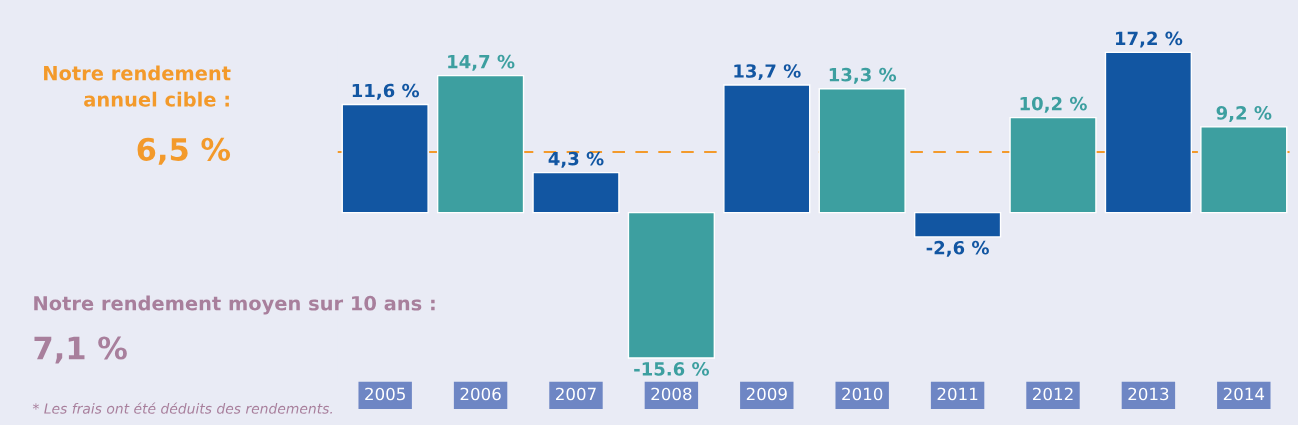 This screenshot has width=1298, height=425. What do you see at coordinates (385, 394) in the screenshot?
I see `x-tick-label: 2005` at bounding box center [385, 394].